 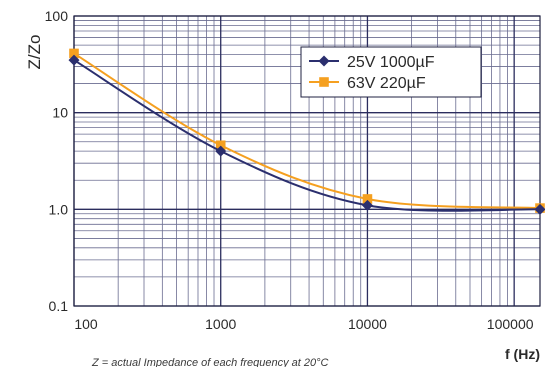 I want to click on legend-entry: 25V 1000µF, so click(x=372, y=62).